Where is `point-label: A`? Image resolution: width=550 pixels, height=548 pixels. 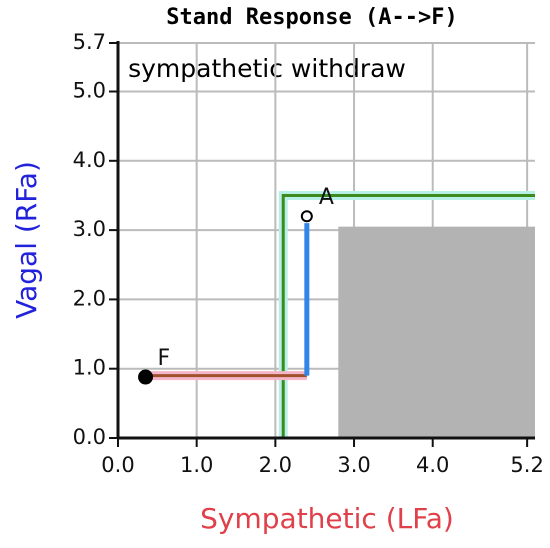 point-label: A is located at coordinates (326, 197).